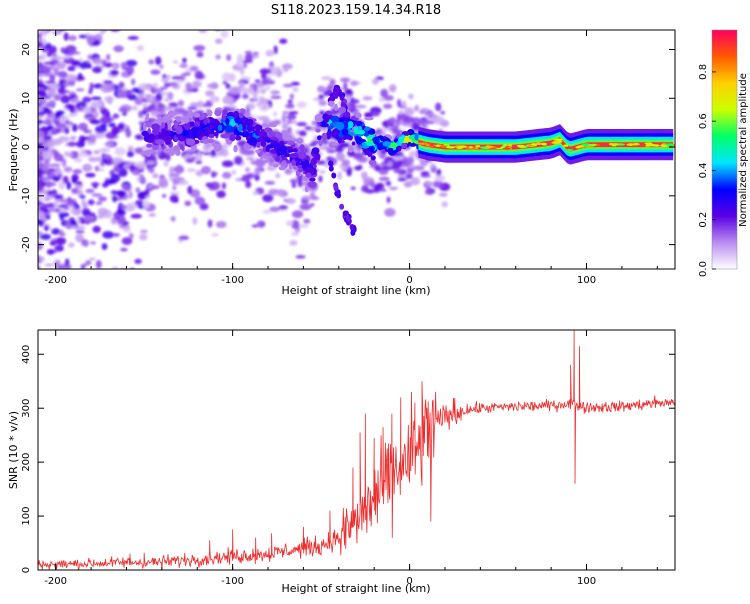 The image size is (750, 604). What do you see at coordinates (13, 450) in the screenshot?
I see `snr-ylabel: SNR (10 * v/v)` at bounding box center [13, 450].